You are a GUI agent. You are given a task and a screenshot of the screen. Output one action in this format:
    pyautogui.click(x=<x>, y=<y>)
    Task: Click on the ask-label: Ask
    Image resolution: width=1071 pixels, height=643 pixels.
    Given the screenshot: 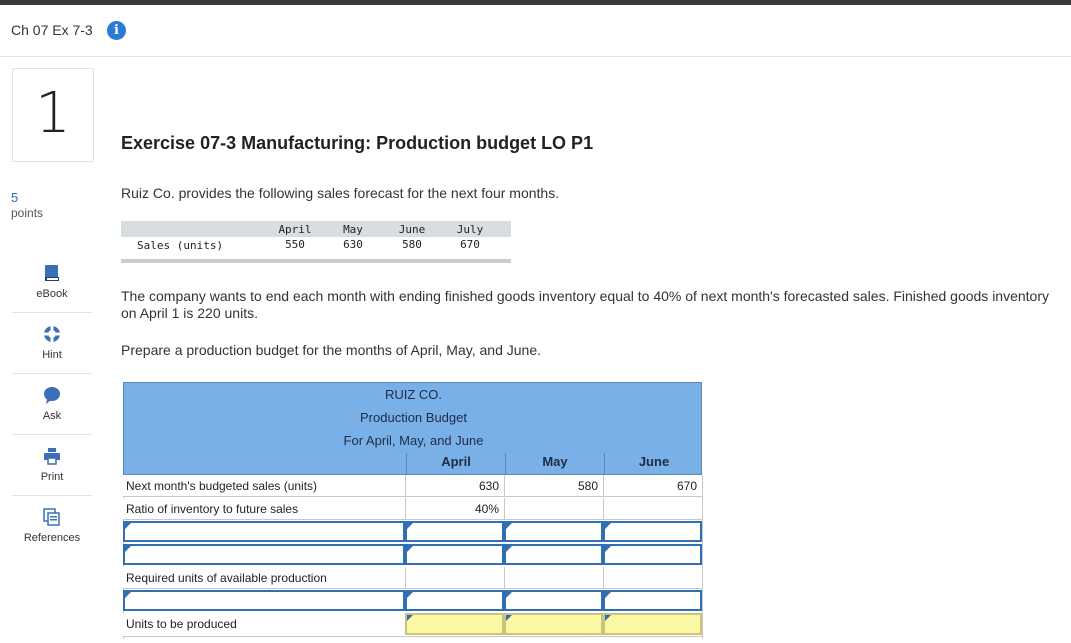 What is the action you would take?
    pyautogui.click(x=52, y=416)
    